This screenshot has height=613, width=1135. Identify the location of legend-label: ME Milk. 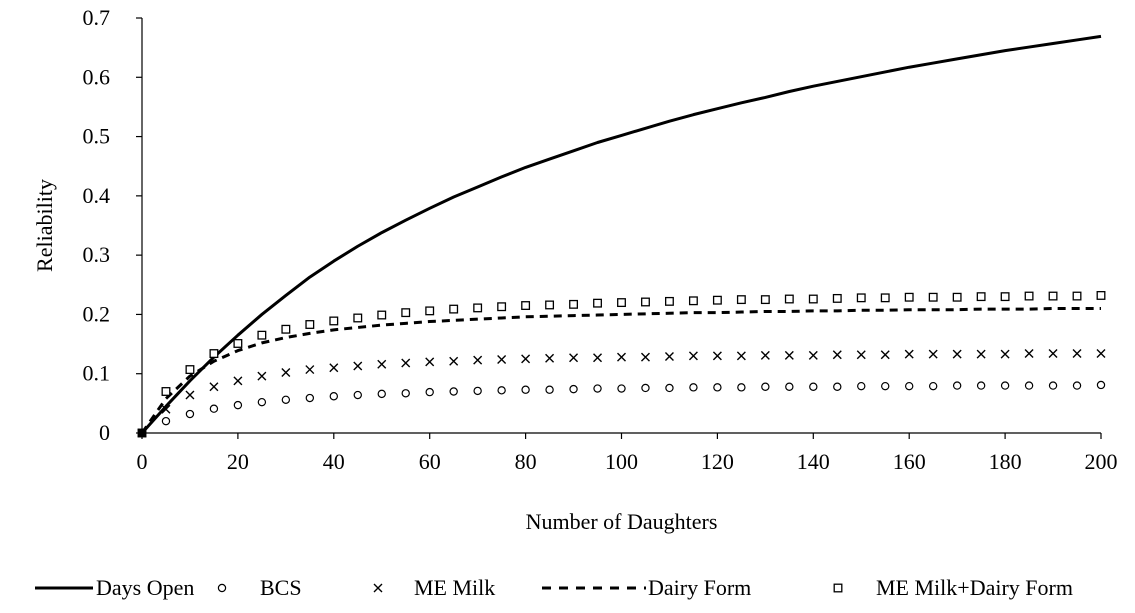
(454, 587).